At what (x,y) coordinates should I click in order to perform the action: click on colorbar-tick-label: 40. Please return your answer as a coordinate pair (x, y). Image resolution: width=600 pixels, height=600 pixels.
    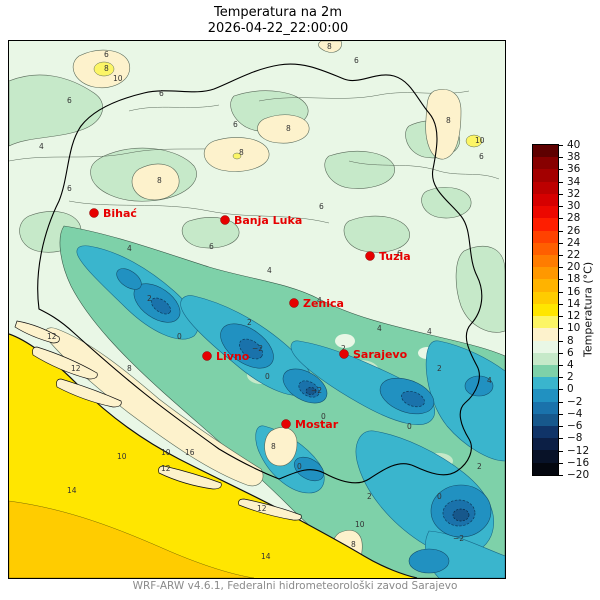
    Looking at the image, I should click on (574, 145).